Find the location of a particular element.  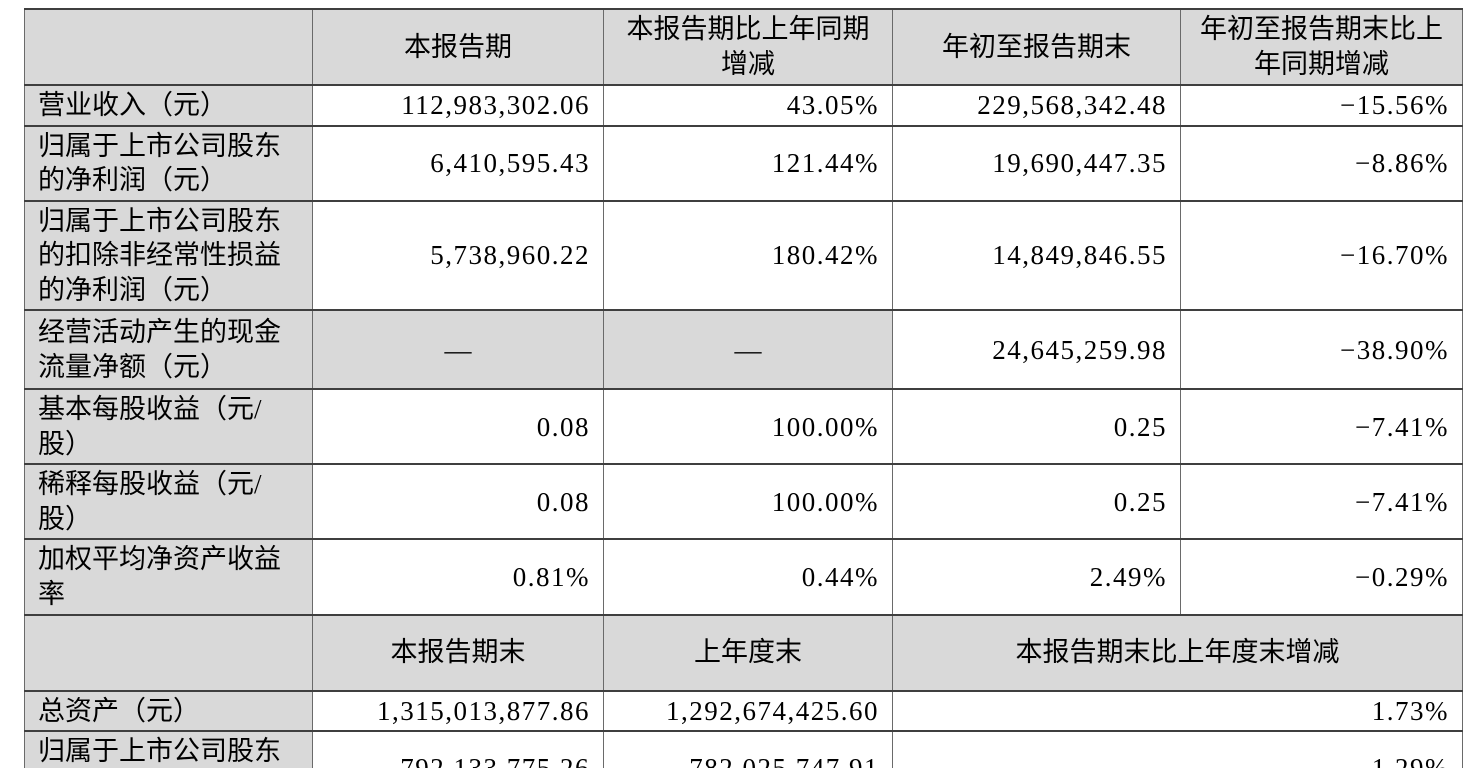

row-label: 营业收入（元） is located at coordinates (168, 105).